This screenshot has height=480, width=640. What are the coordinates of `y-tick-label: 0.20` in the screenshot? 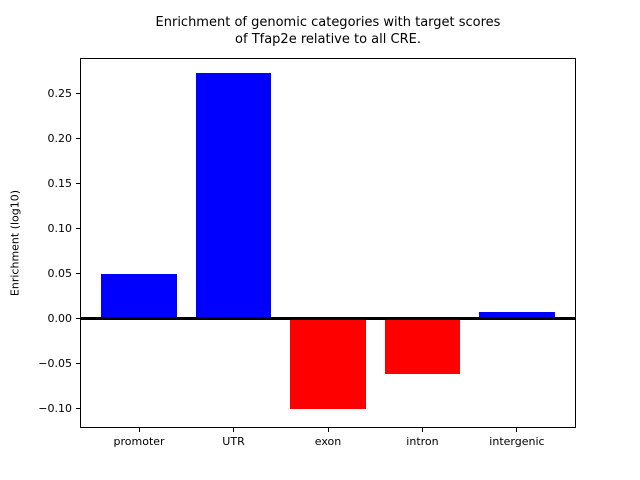 It's located at (60, 138).